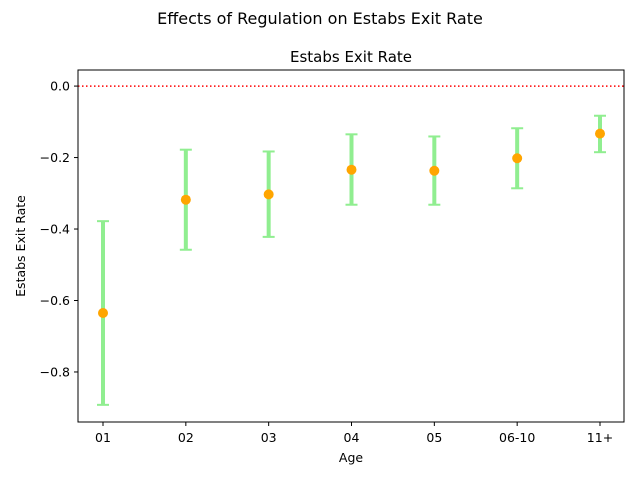 Image resolution: width=640 pixels, height=480 pixels. Describe the element at coordinates (55, 371) in the screenshot. I see `y-tick-label: −0.8` at that location.